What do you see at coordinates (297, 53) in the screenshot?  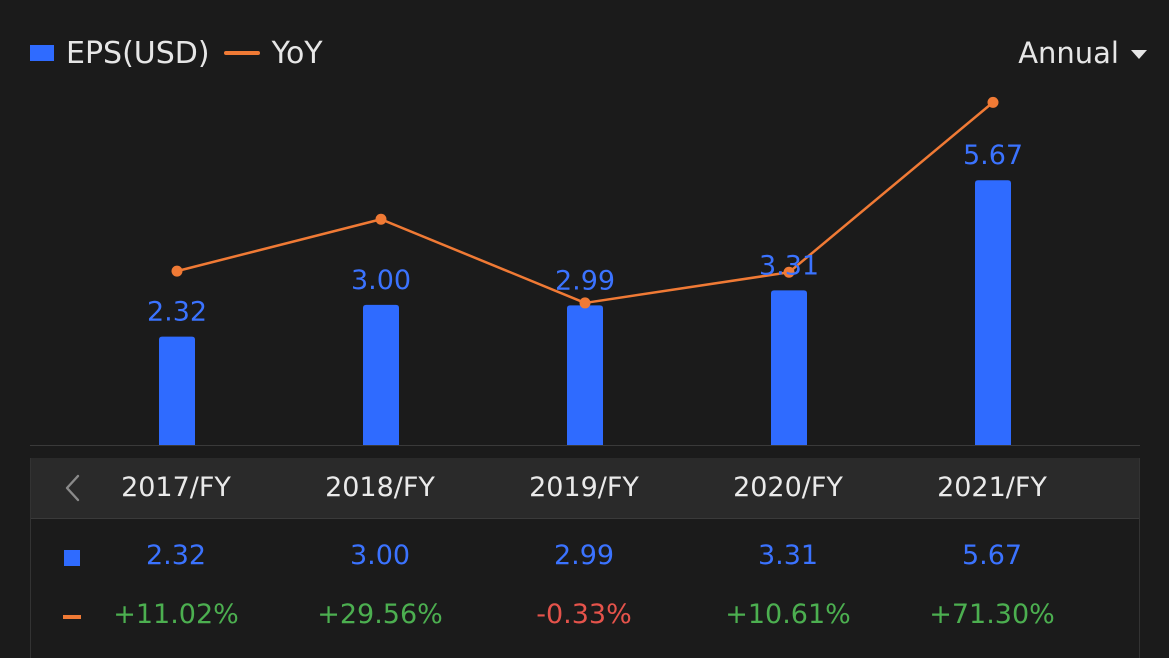 I see `legend-yoy-label: YoY` at bounding box center [297, 53].